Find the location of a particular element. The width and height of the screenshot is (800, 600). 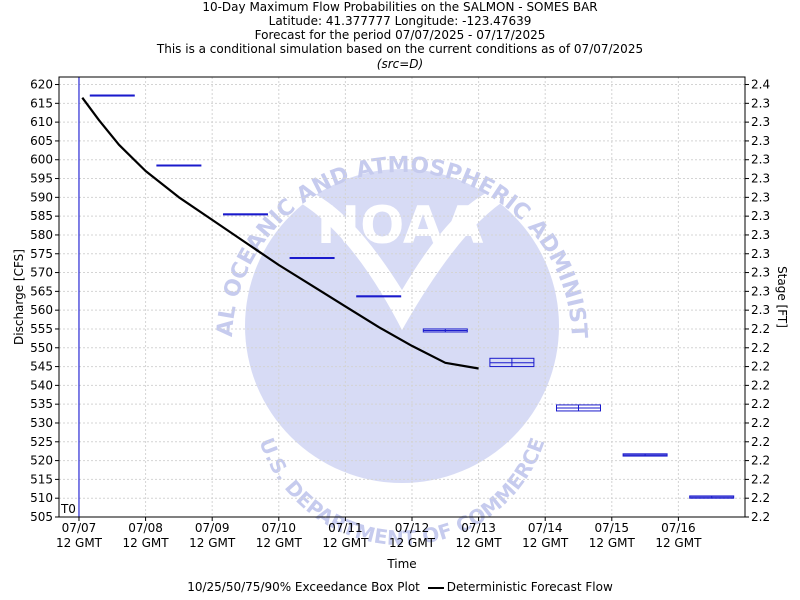

x-tick-label: 07/10 is located at coordinates (278, 528).